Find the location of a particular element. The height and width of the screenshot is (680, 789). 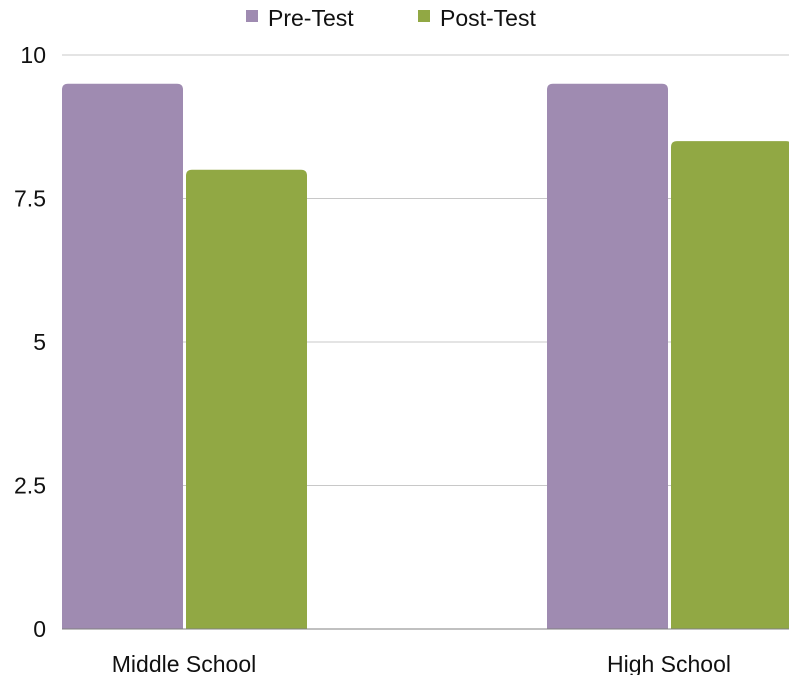

bar-post-test-middle-school is located at coordinates (246, 399).